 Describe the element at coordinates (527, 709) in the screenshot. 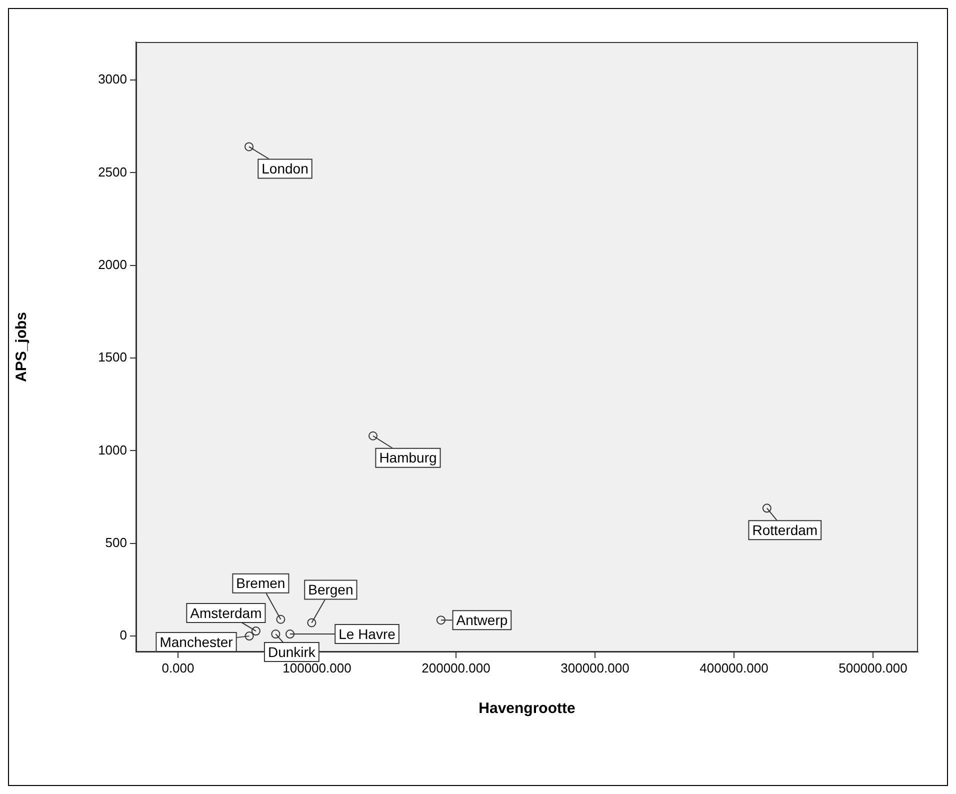

I see `x-axis-title: Havengrootte` at that location.